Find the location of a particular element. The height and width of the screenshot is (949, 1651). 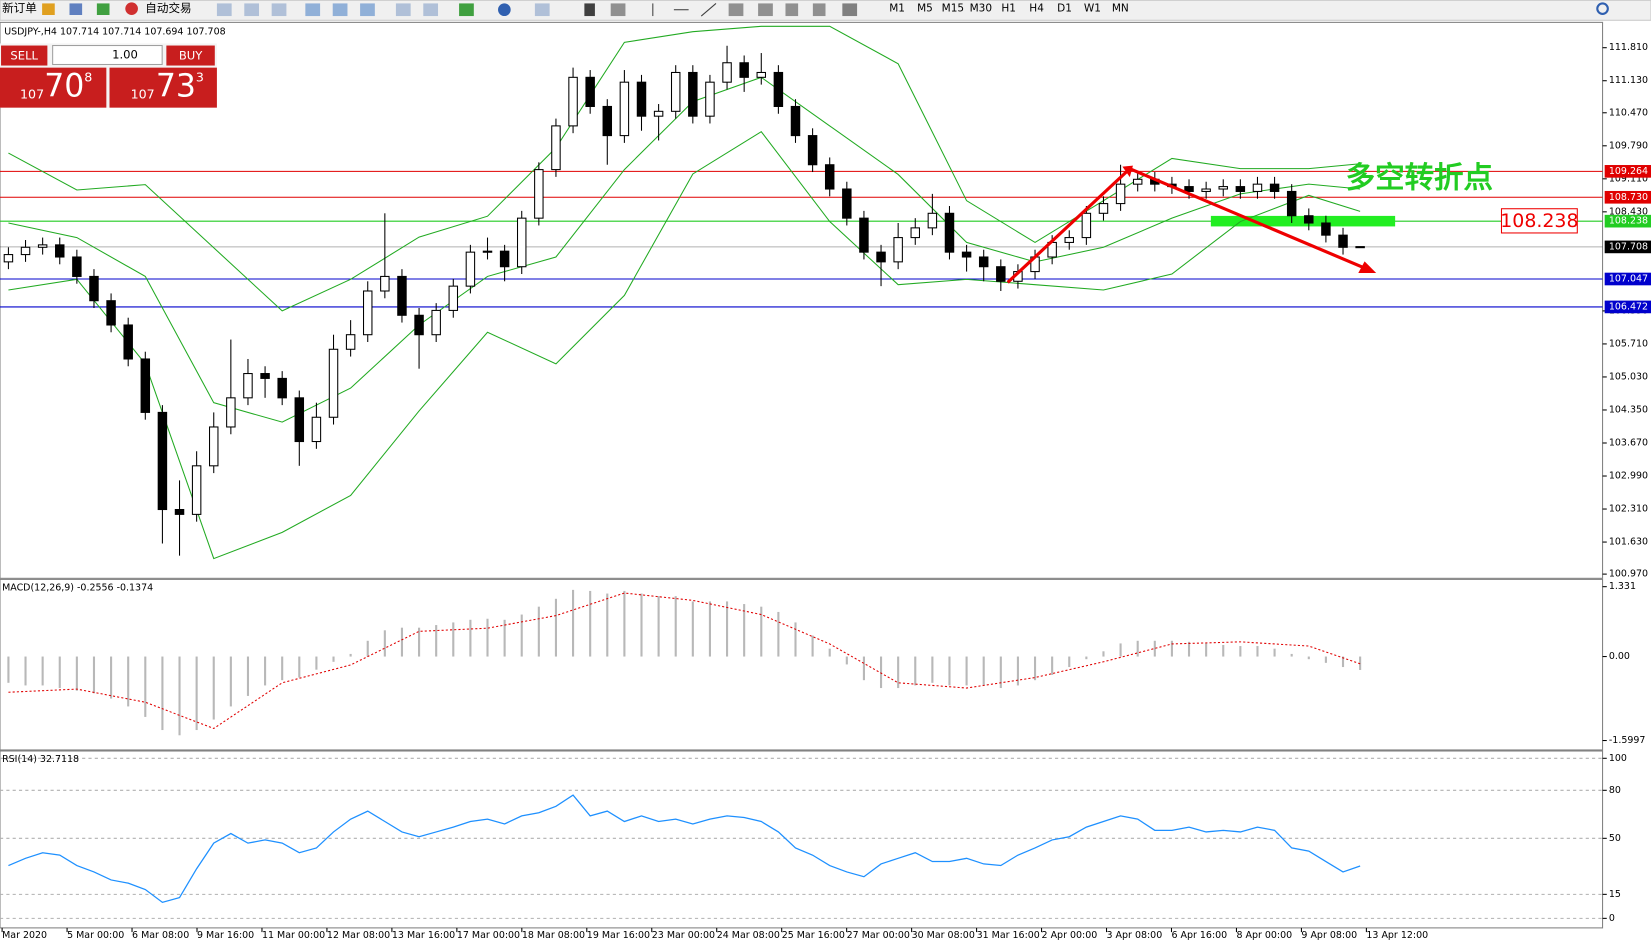

lots-value: 1.00 is located at coordinates (125, 55).